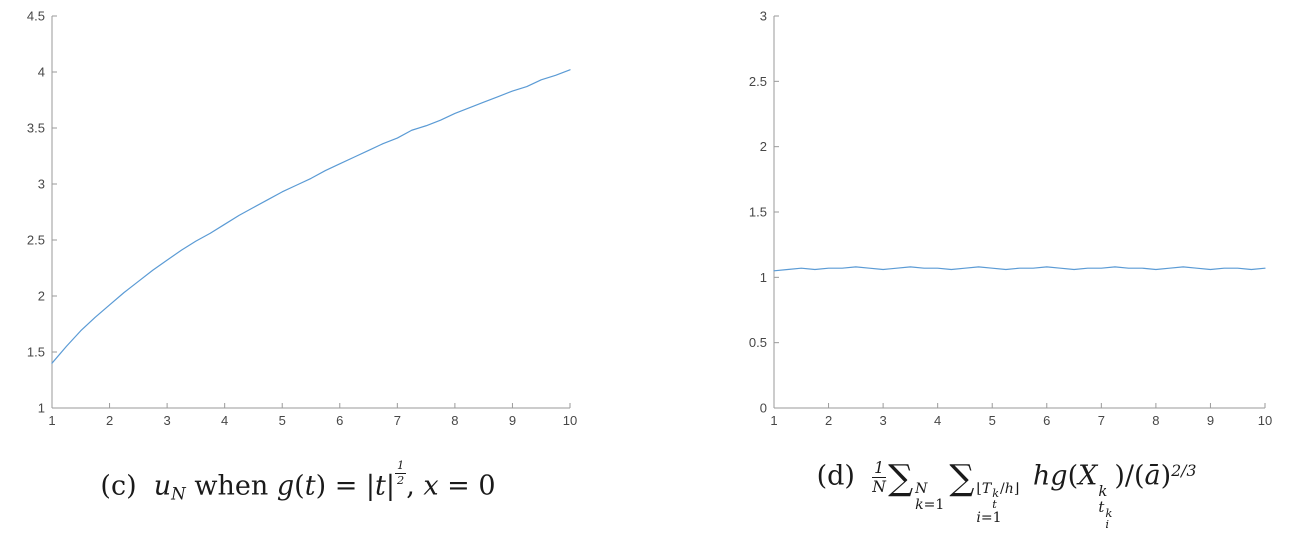  I want to click on y-tick-label: 0.5, so click(758, 342).